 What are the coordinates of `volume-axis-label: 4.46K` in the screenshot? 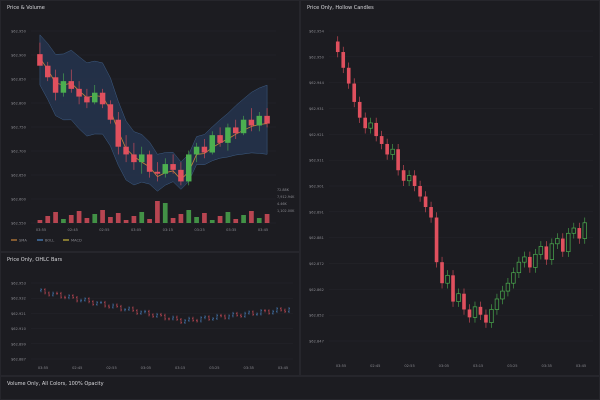 It's located at (282, 204).